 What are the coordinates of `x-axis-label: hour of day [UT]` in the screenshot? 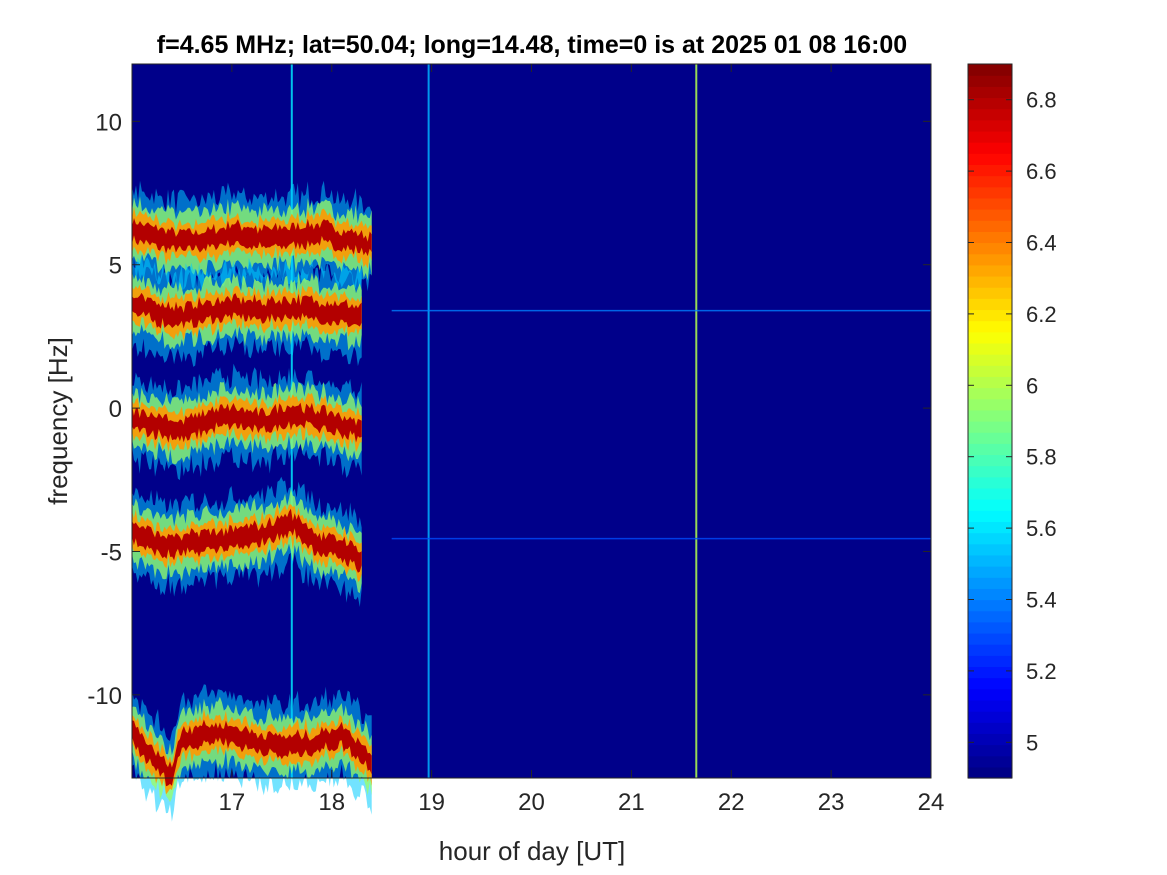 It's located at (532, 851).